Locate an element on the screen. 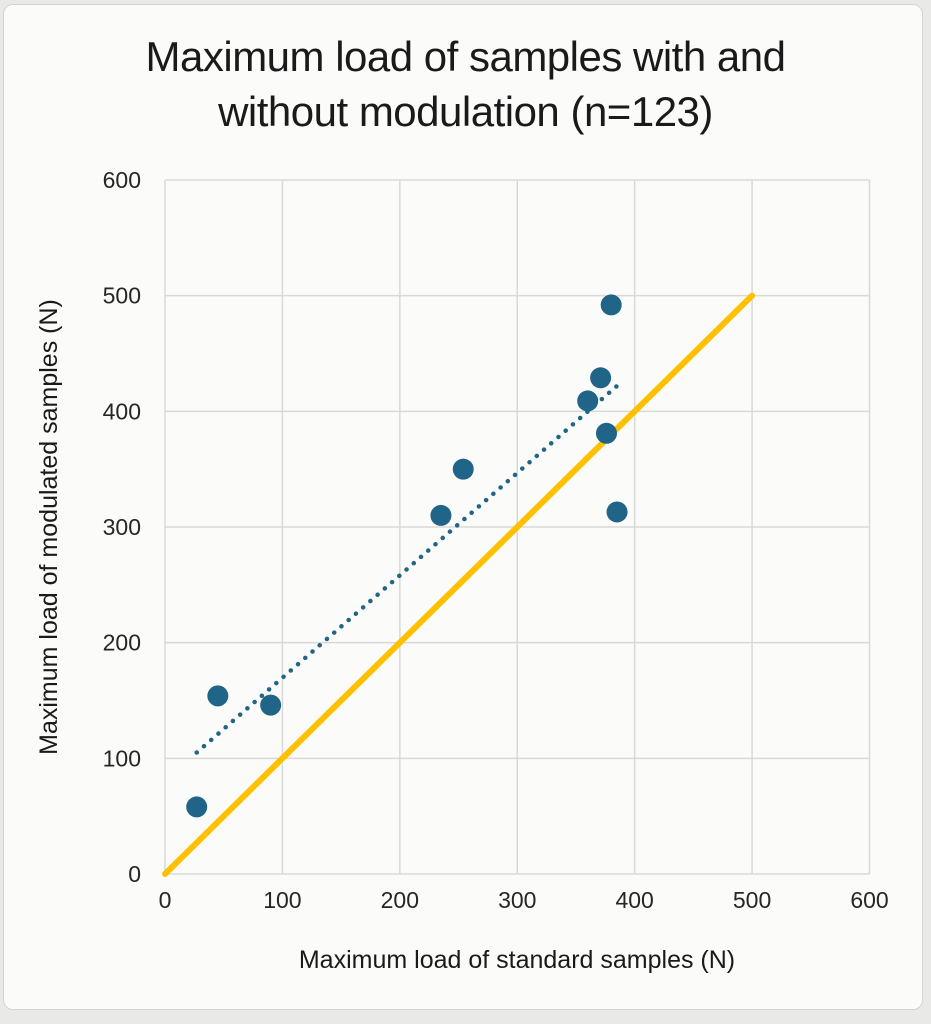 This screenshot has height=1024, width=931. y-tick-label: 100 is located at coordinates (122, 758).